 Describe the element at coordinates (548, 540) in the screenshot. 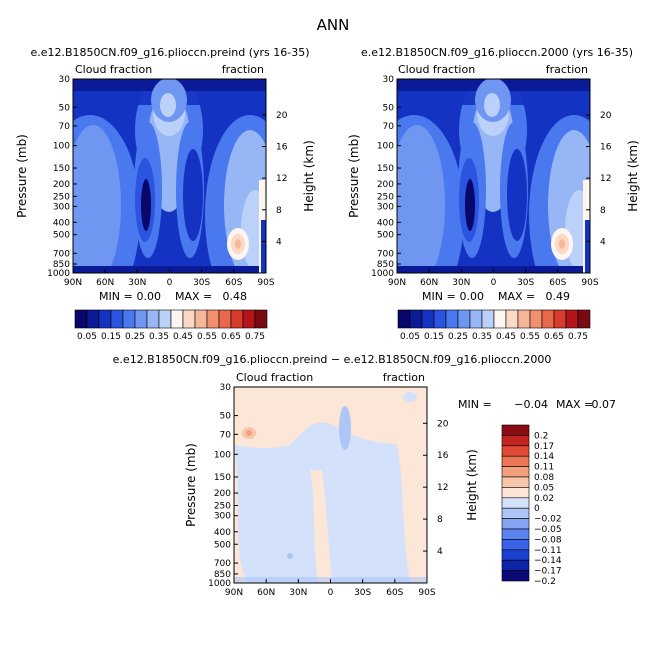

I see `colorbar-label: −0.08` at that location.